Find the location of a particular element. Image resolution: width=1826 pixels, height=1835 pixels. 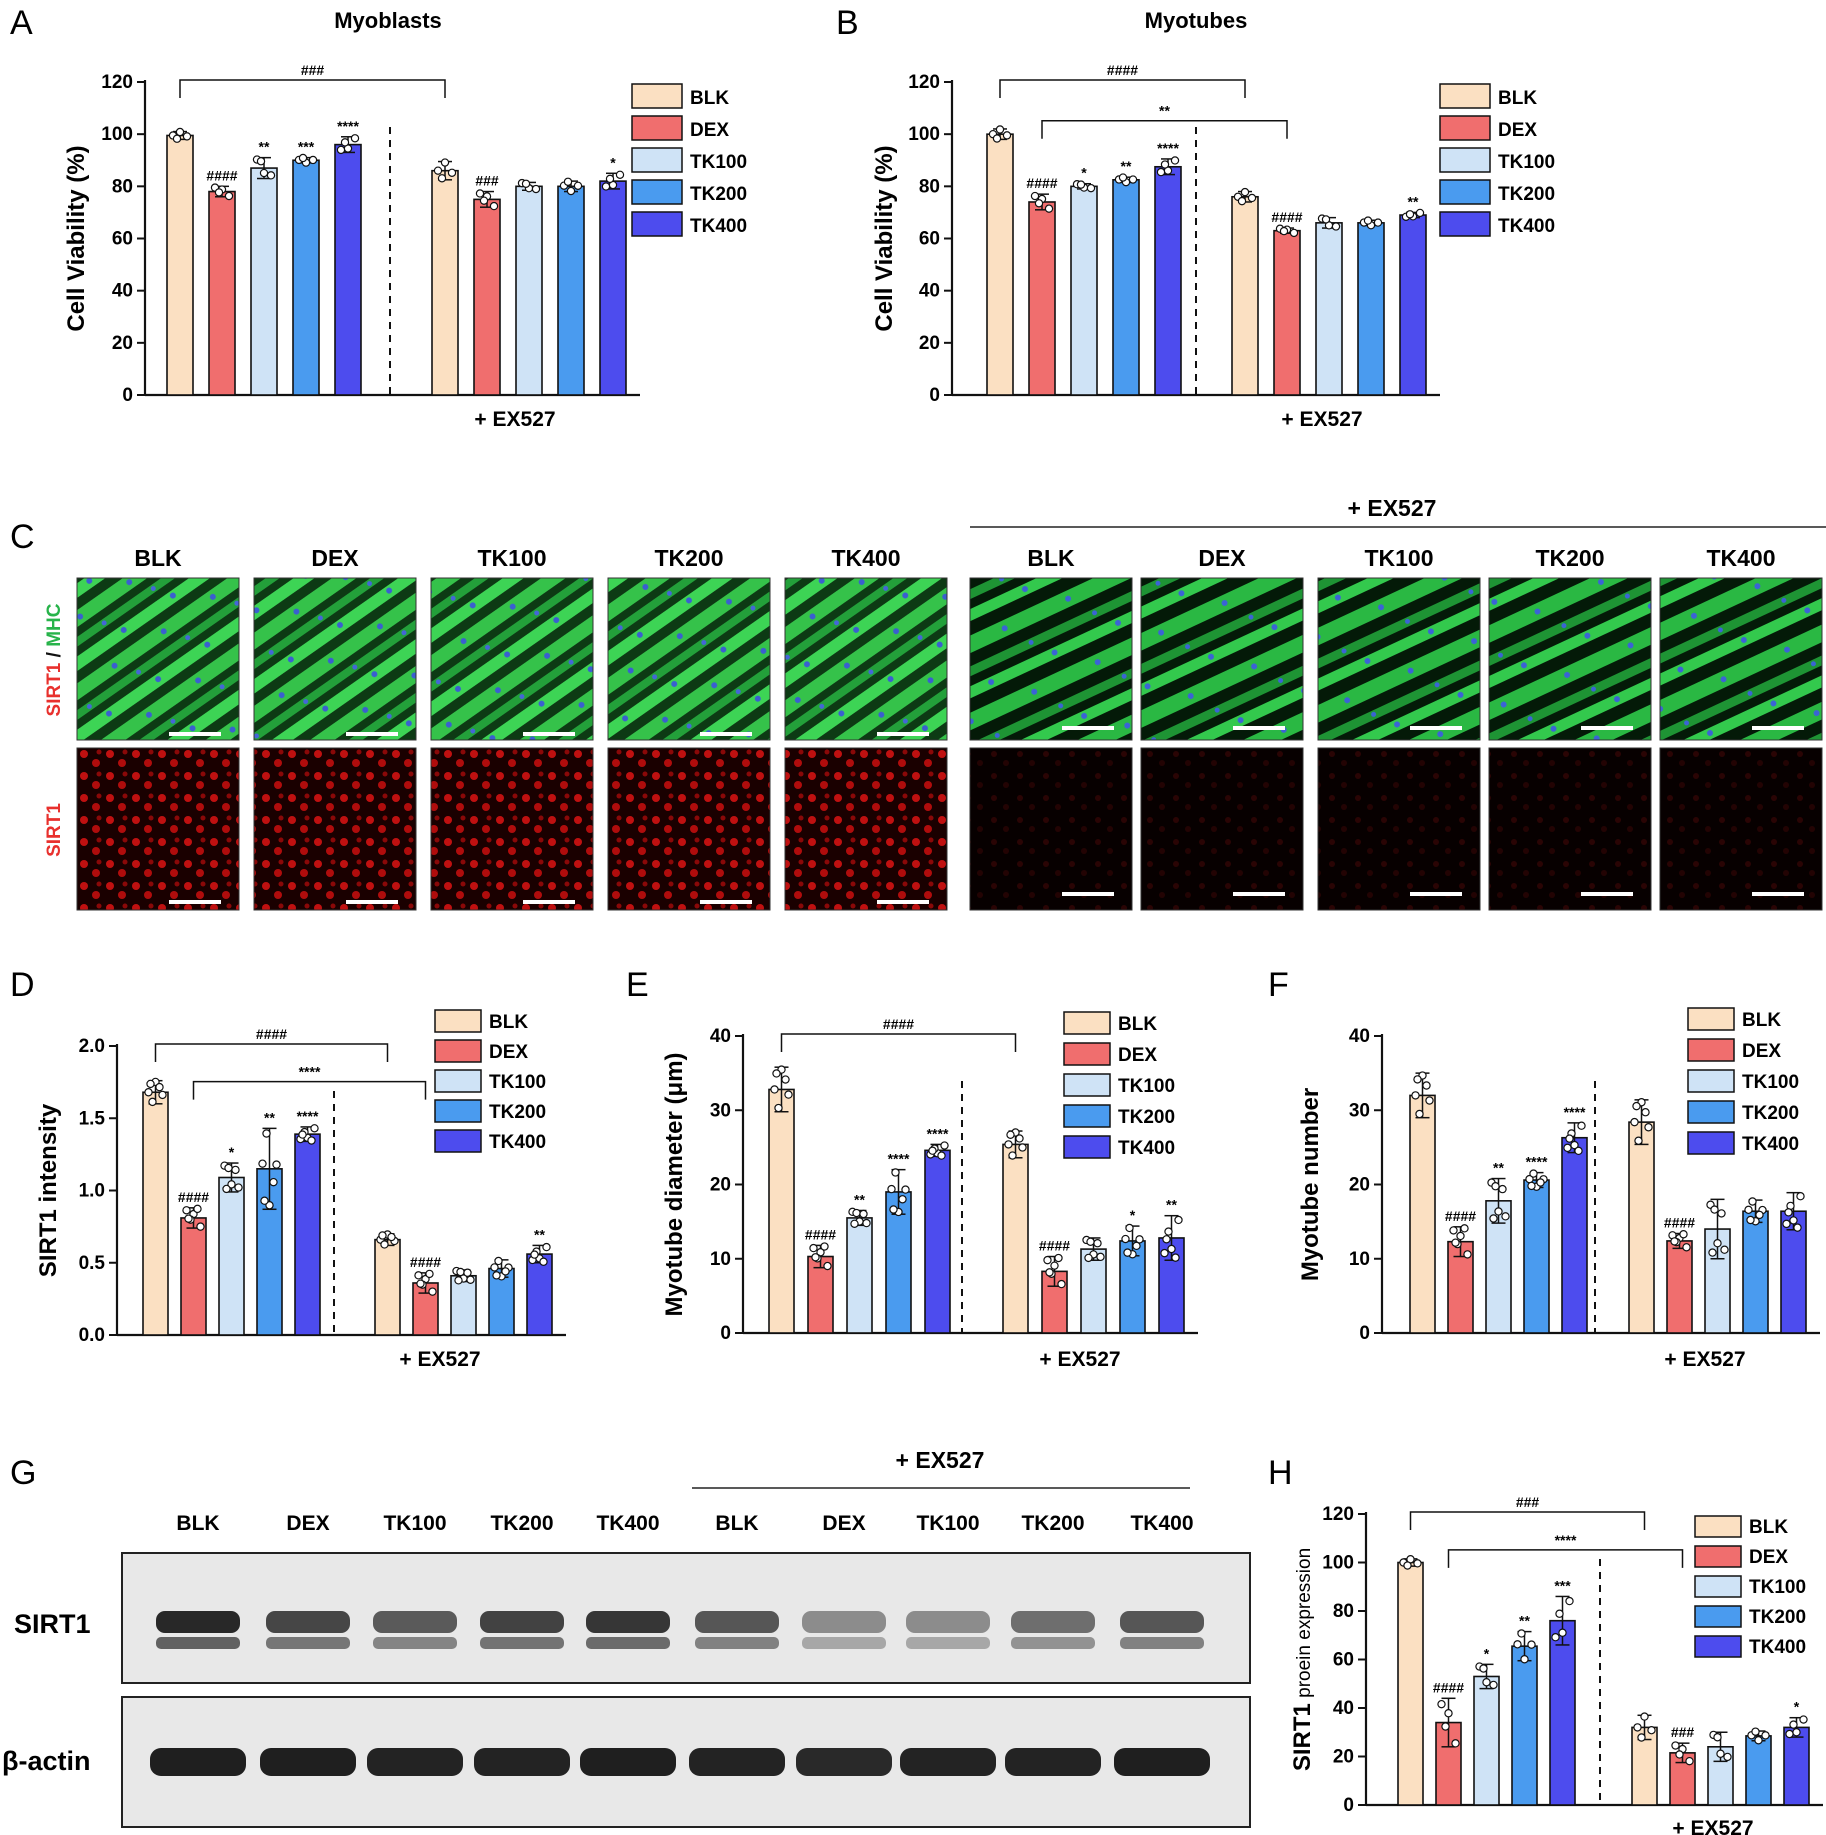

y-axis-label-part-b: proein expression is located at coordinates (1304, 1625).